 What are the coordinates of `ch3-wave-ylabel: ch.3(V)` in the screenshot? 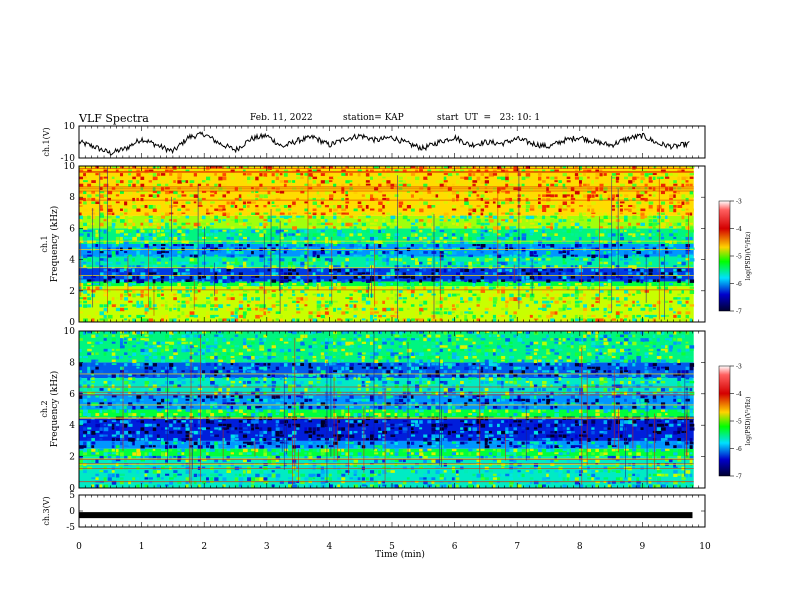 It's located at (46, 510).